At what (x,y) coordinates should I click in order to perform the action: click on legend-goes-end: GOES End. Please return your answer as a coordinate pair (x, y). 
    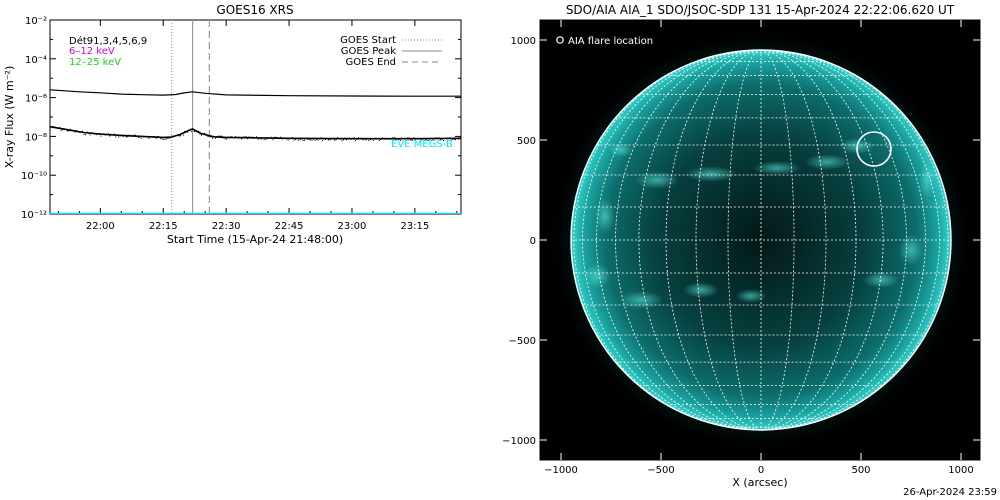
    Looking at the image, I should click on (371, 62).